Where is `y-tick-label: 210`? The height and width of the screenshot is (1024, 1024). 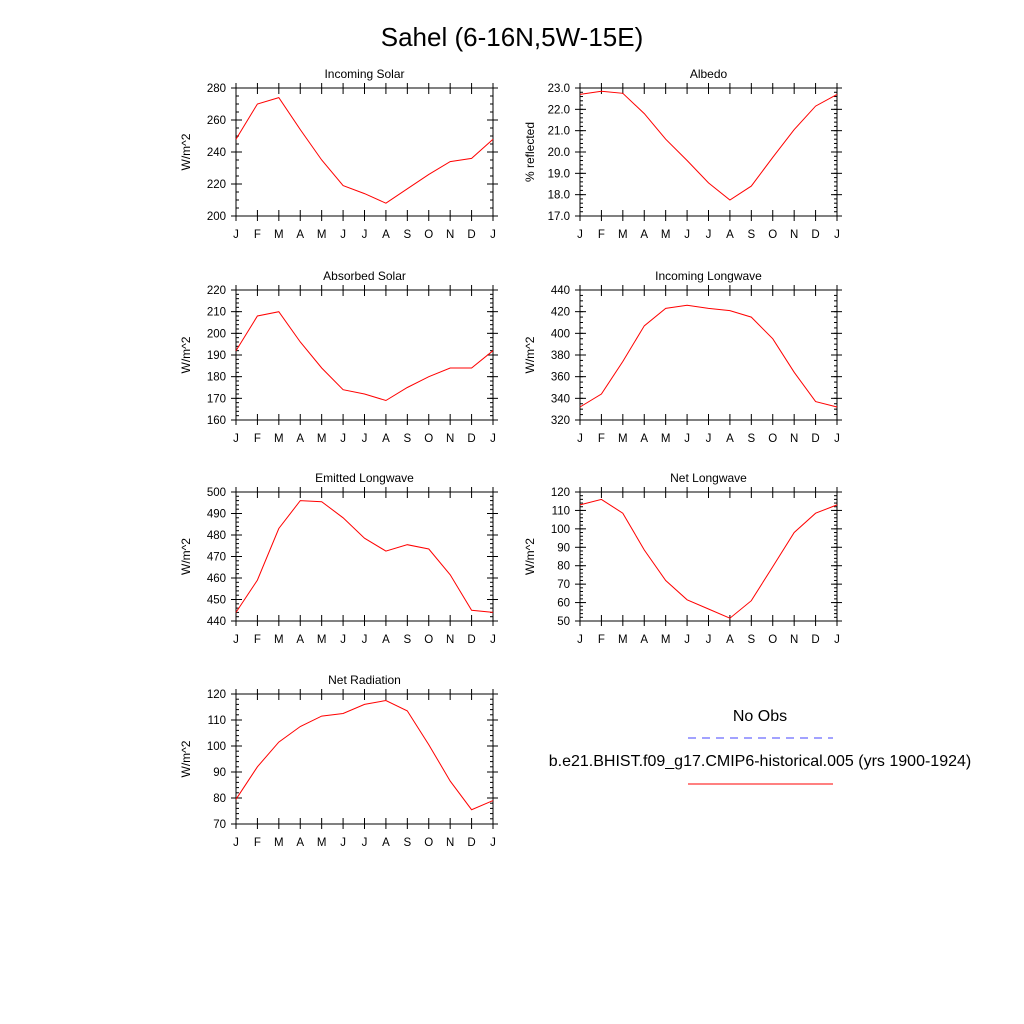
y-tick-label: 210 is located at coordinates (216, 313).